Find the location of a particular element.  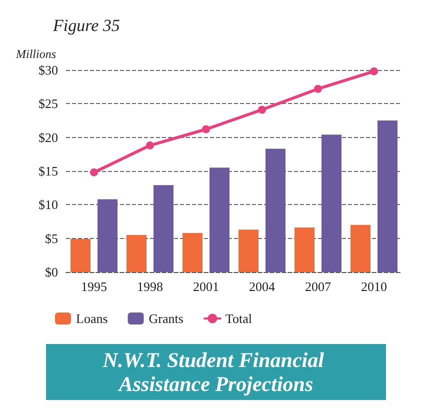

x-tick-label: 1998 is located at coordinates (150, 286).